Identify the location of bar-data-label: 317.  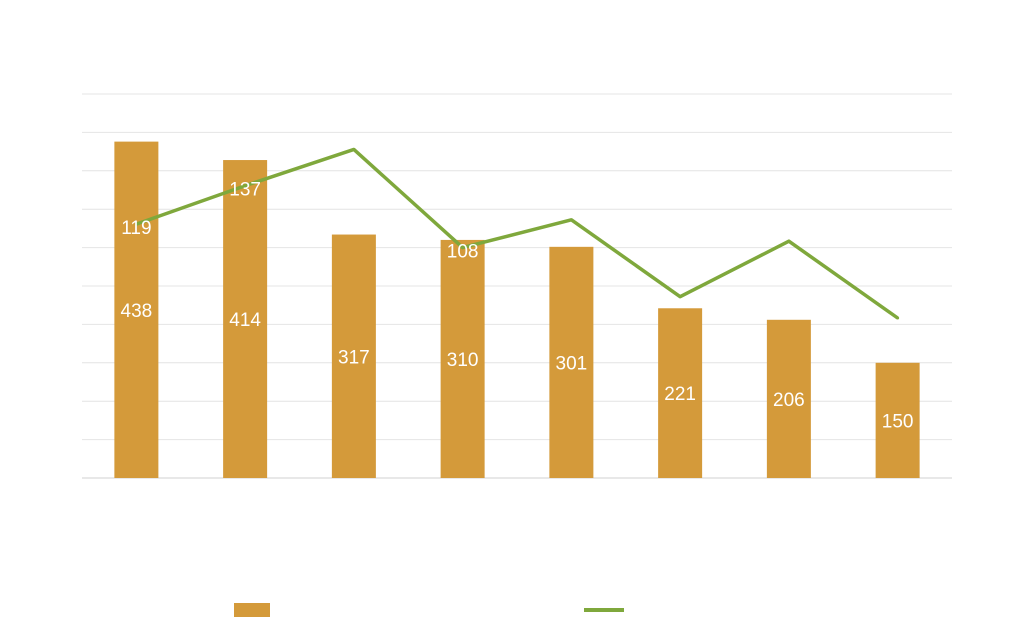
(354, 357).